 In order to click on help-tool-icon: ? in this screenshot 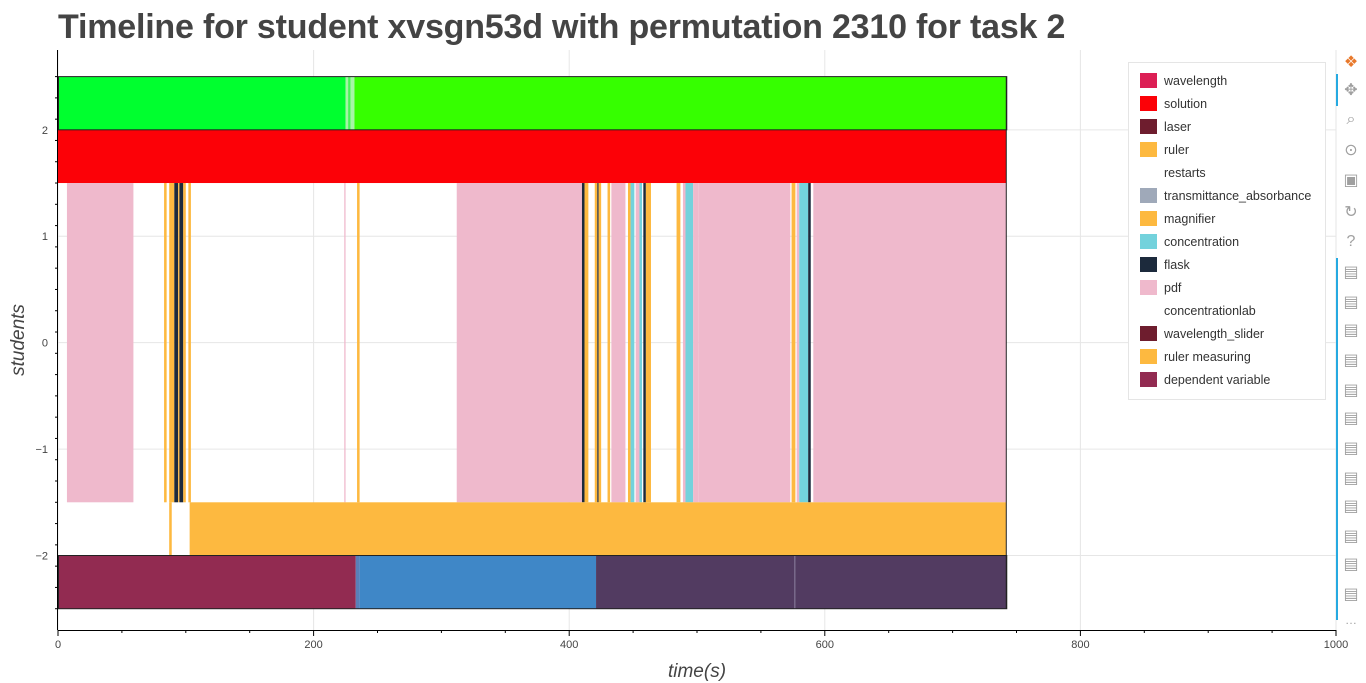, I will do `click(1351, 241)`.